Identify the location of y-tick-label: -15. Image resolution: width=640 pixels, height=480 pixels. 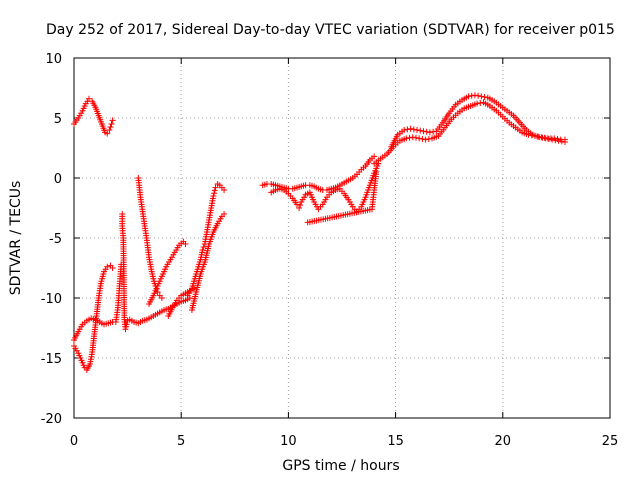
(51, 359).